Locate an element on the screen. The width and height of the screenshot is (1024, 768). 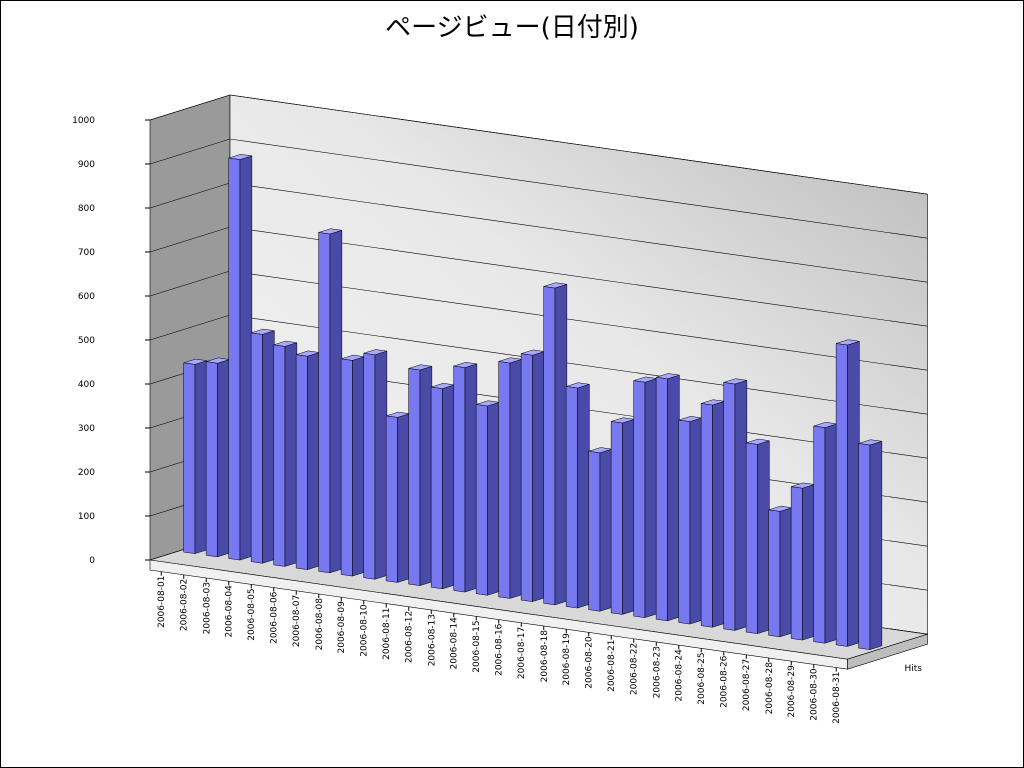
x-tick-label: 2006-08-03 is located at coordinates (207, 608).